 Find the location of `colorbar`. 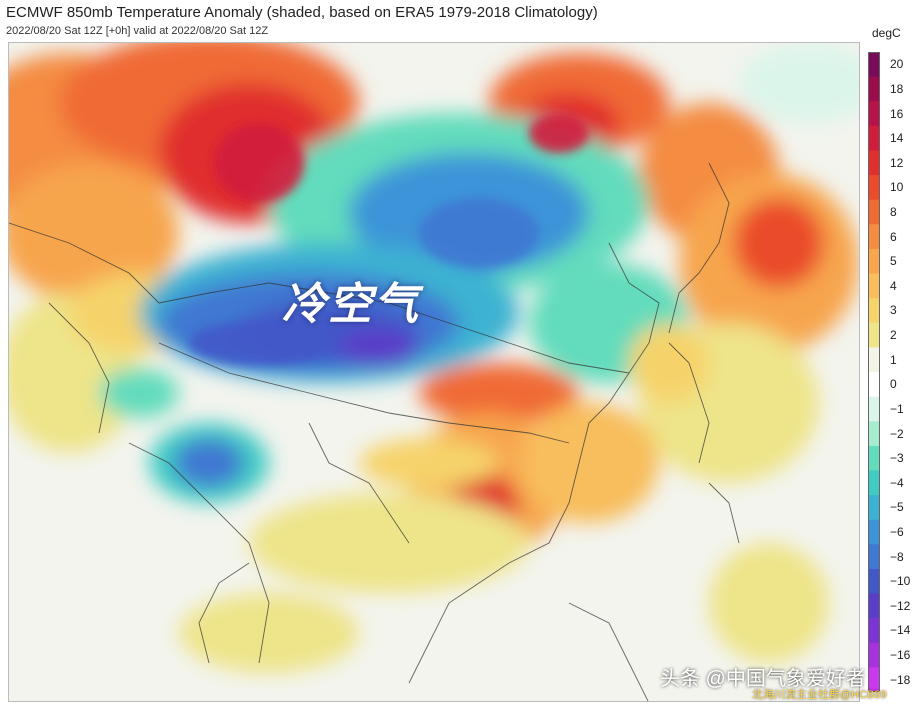

colorbar is located at coordinates (874, 372).